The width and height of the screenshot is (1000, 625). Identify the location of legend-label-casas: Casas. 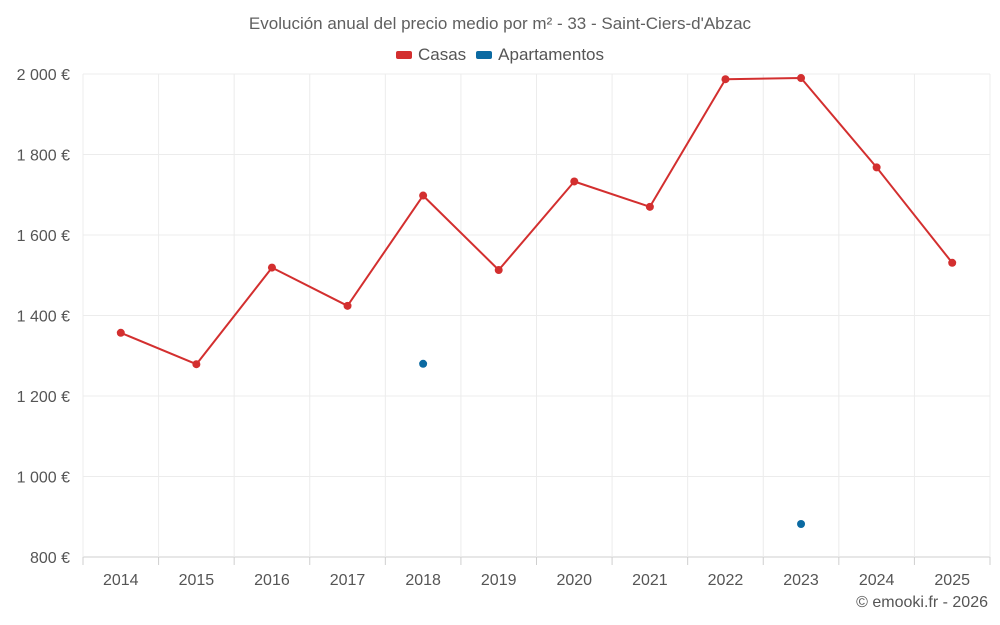
(442, 54).